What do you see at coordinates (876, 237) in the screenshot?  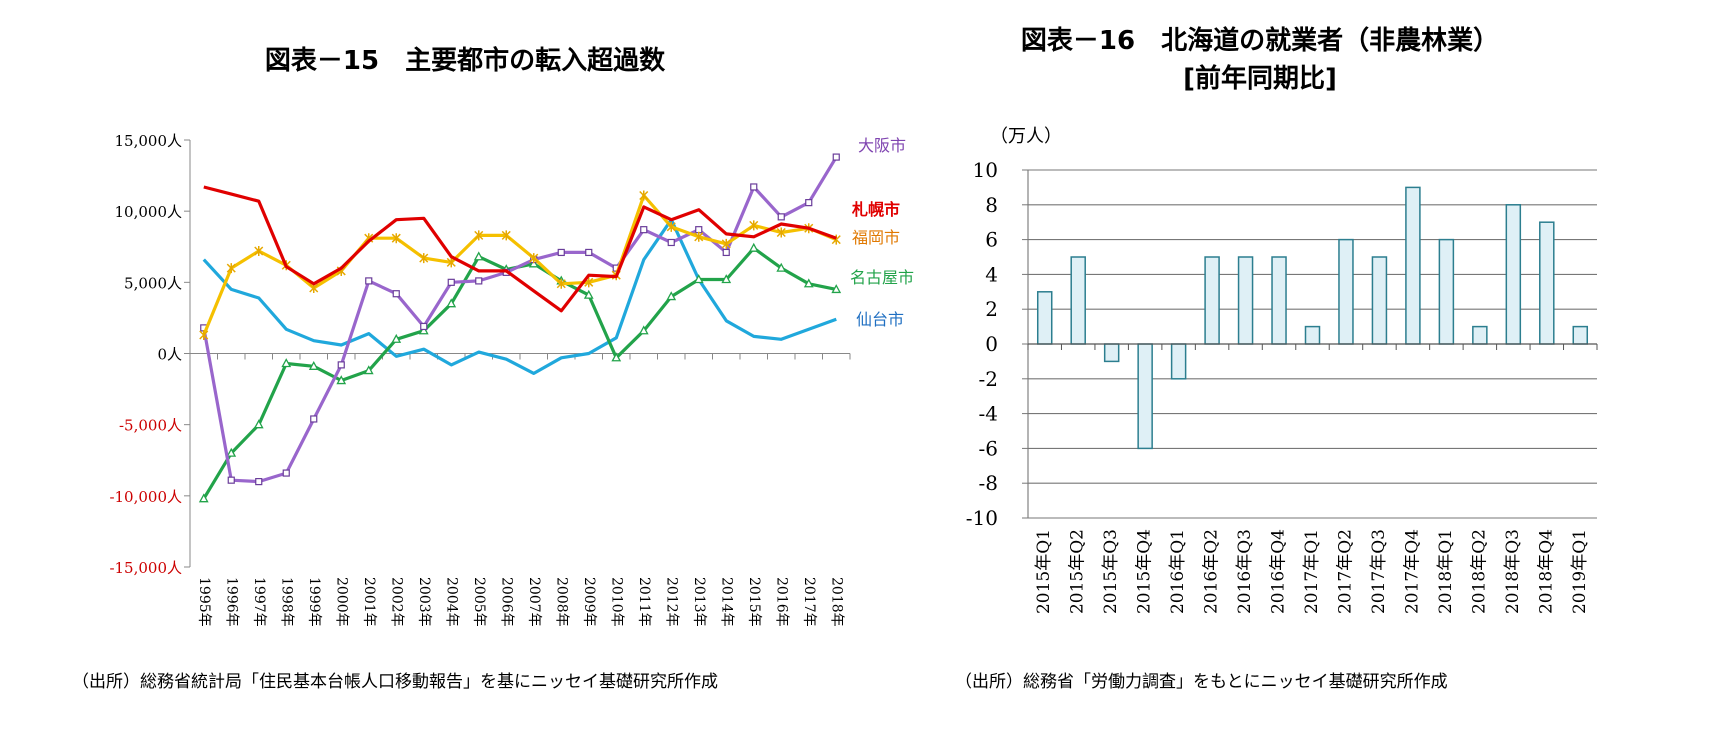 I see `series-label-福岡市: 福岡市` at bounding box center [876, 237].